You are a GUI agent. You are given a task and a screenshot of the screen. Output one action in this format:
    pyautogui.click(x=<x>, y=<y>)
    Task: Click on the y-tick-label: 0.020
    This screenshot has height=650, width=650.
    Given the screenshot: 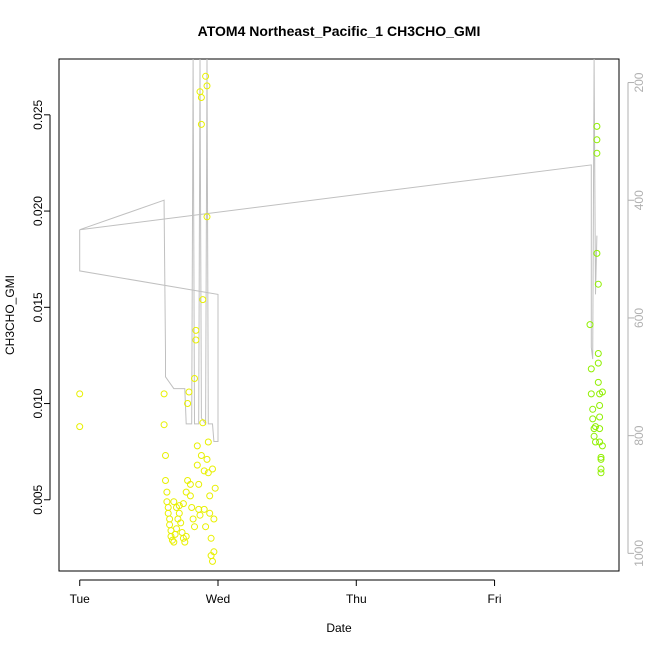 What is the action you would take?
    pyautogui.click(x=38, y=211)
    